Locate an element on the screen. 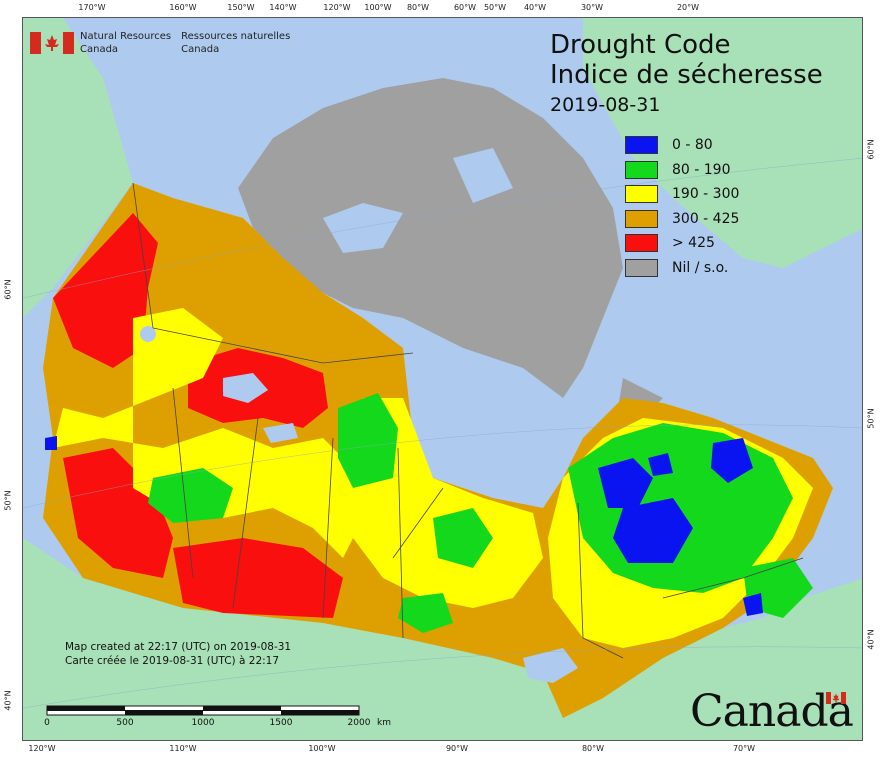  scale-label: 1500 is located at coordinates (281, 723).